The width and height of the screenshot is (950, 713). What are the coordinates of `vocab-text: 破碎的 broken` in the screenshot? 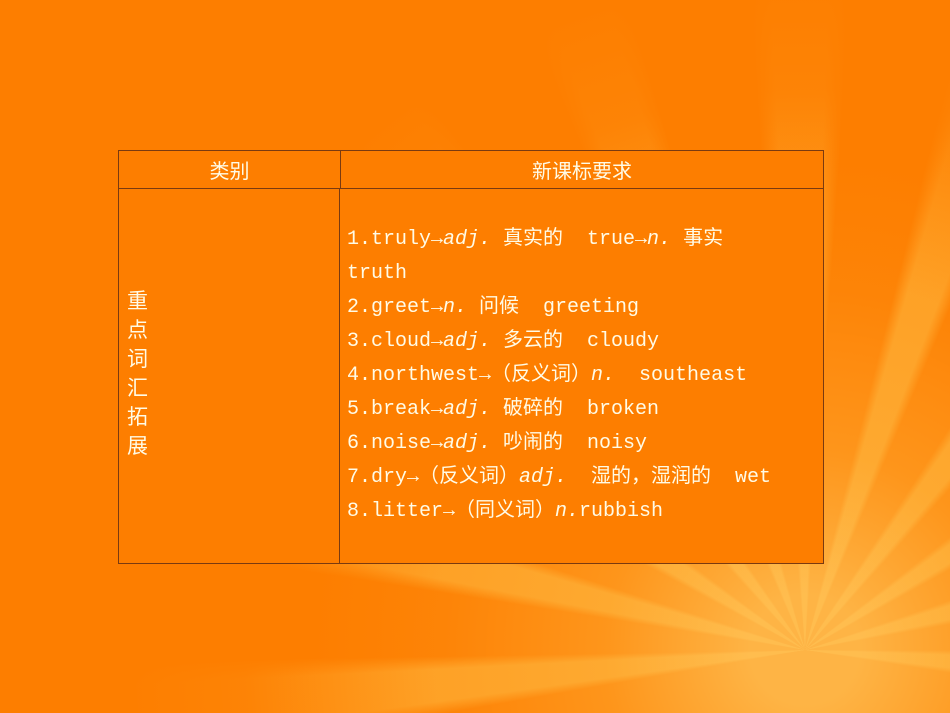 It's located at (575, 409).